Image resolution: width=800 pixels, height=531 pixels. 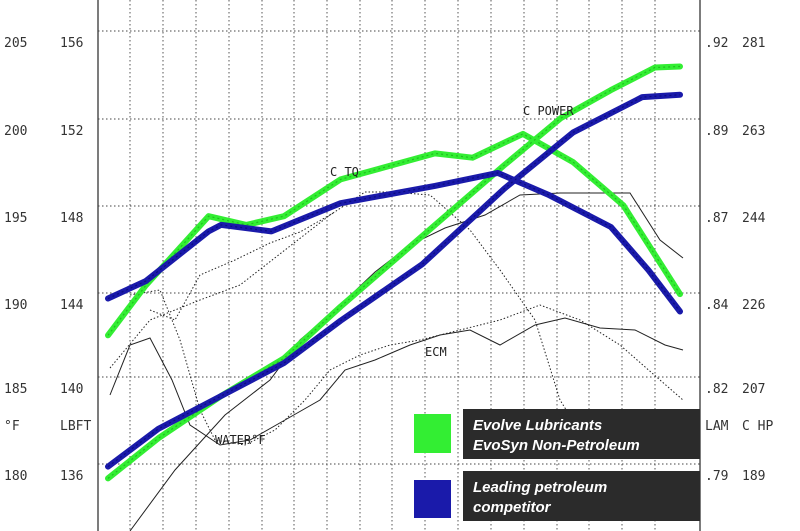 I want to click on torque-tick-label: 152, so click(x=71, y=131).